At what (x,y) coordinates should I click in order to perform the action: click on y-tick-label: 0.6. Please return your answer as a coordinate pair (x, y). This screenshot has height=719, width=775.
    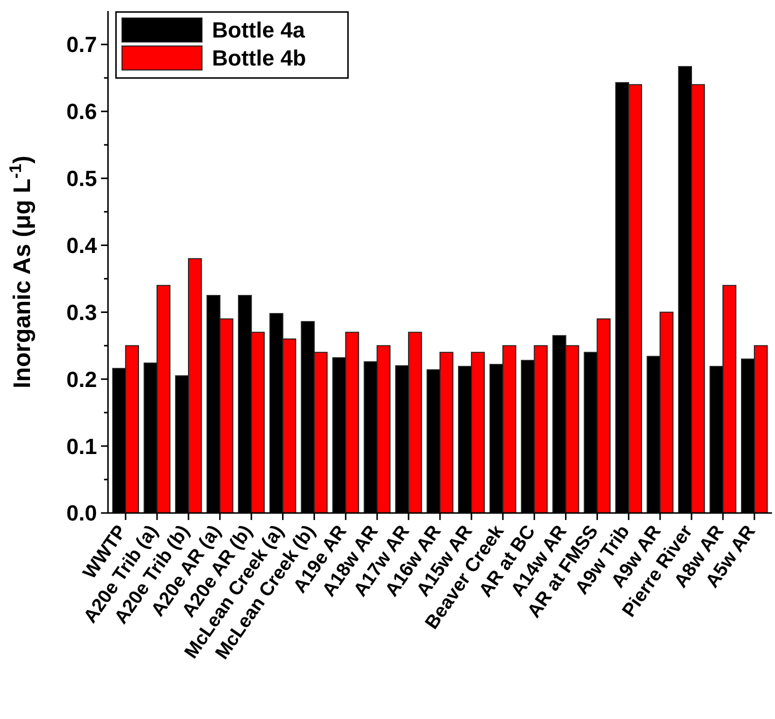
    Looking at the image, I should click on (81, 111).